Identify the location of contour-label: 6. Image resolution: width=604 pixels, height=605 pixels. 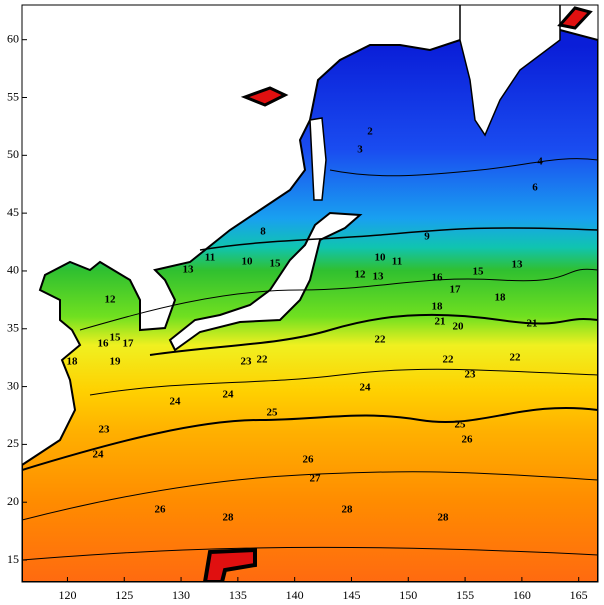
(535, 188).